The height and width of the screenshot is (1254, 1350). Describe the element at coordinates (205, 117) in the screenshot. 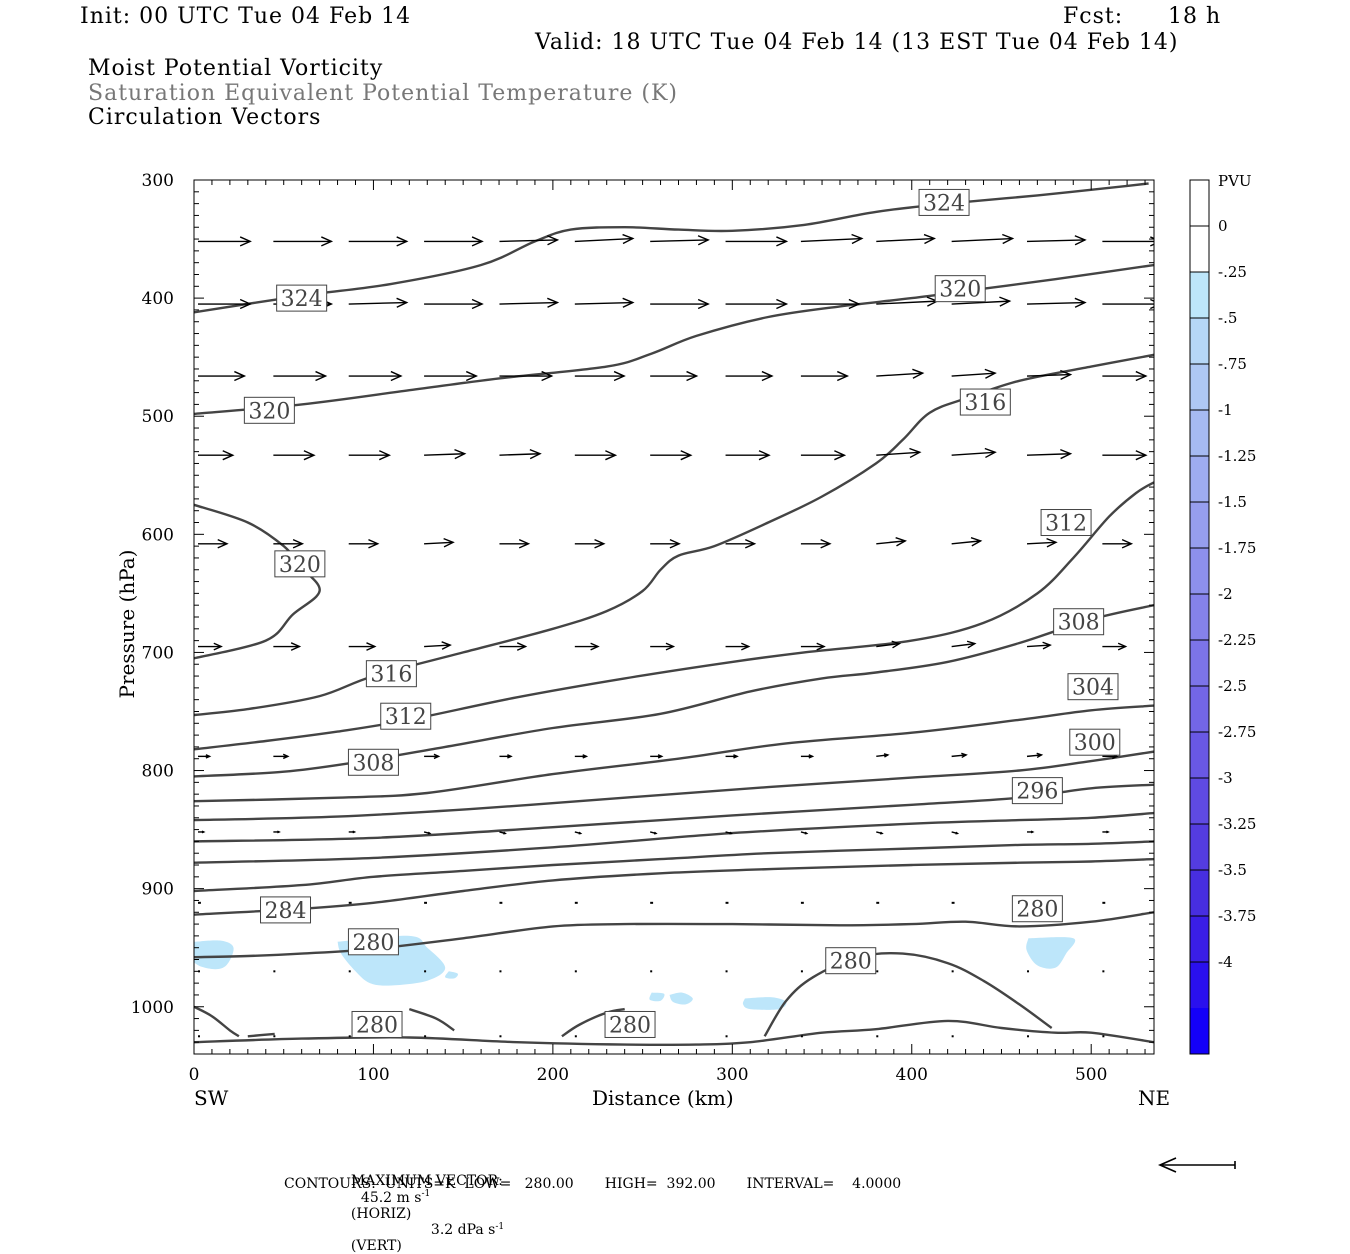

I see `field-title-vectors: Circulation Vectors` at that location.